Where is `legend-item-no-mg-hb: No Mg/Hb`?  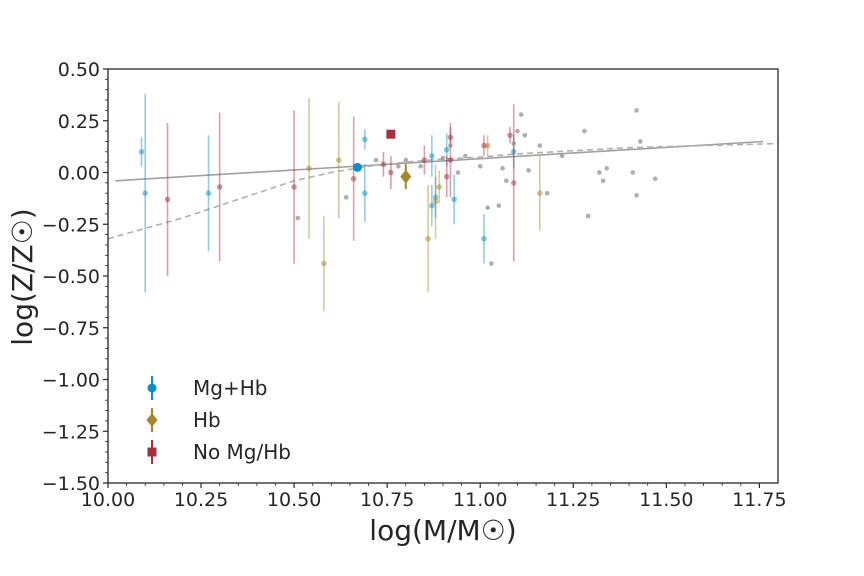
legend-item-no-mg-hb: No Mg/Hb is located at coordinates (219, 452).